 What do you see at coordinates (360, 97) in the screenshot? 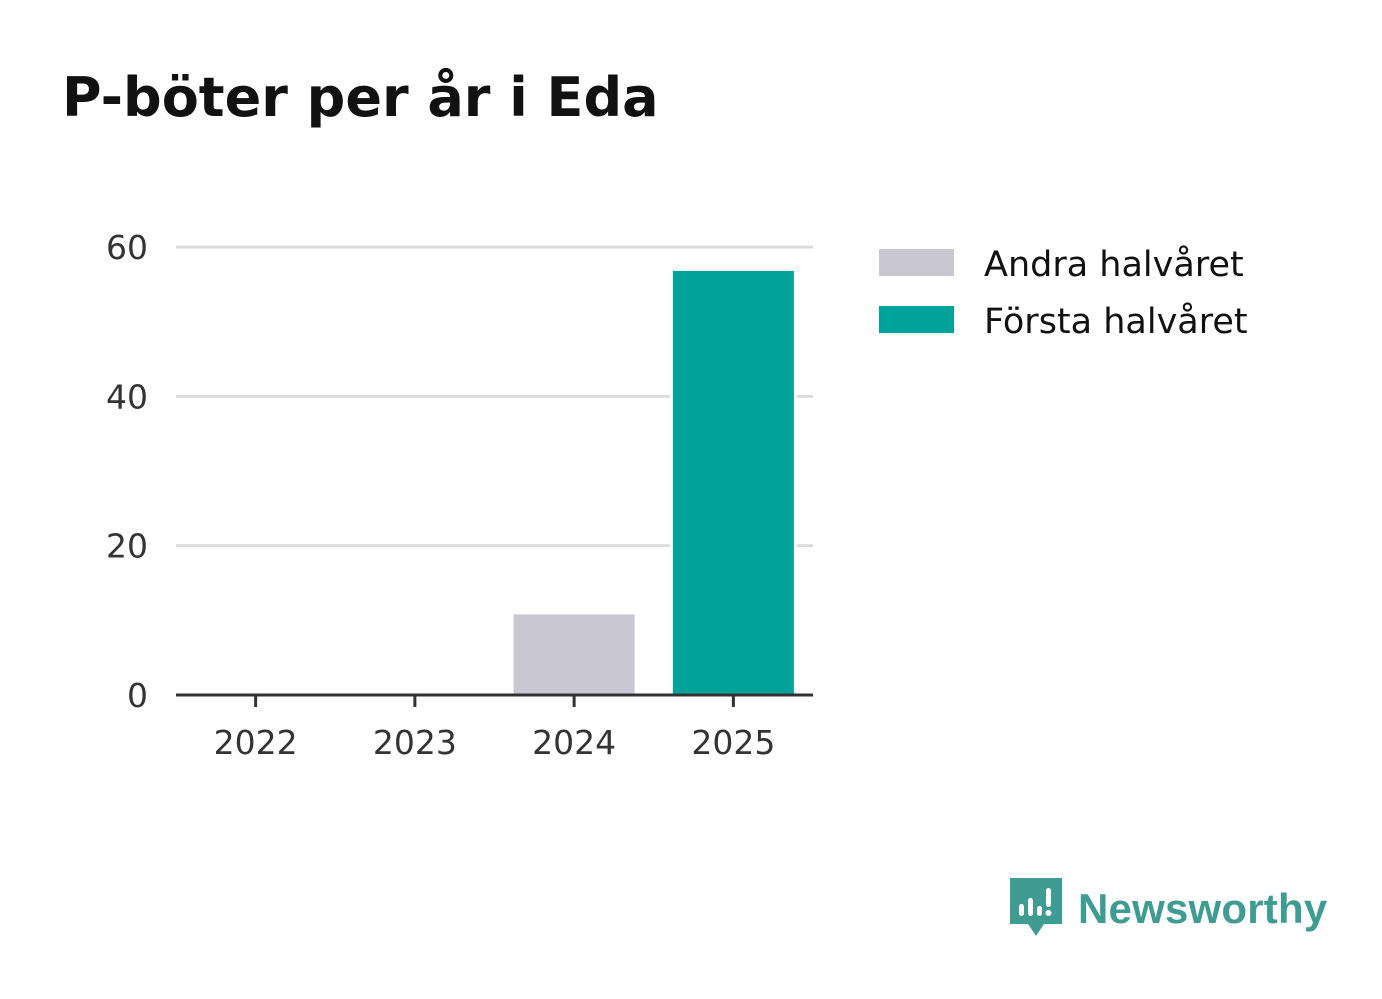
I see `chart-title: P-böter per år i Eda` at bounding box center [360, 97].